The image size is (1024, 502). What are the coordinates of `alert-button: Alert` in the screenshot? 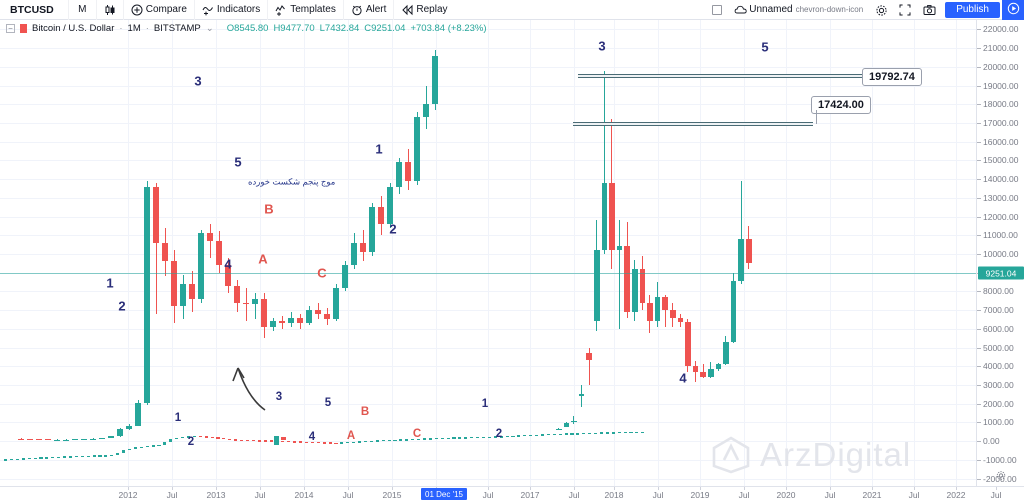 It's located at (369, 10).